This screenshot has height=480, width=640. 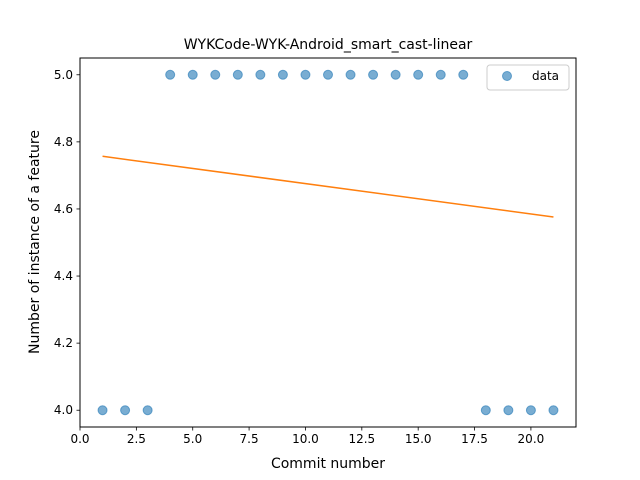 I want to click on x-tick-label: 15.0, so click(x=418, y=439).